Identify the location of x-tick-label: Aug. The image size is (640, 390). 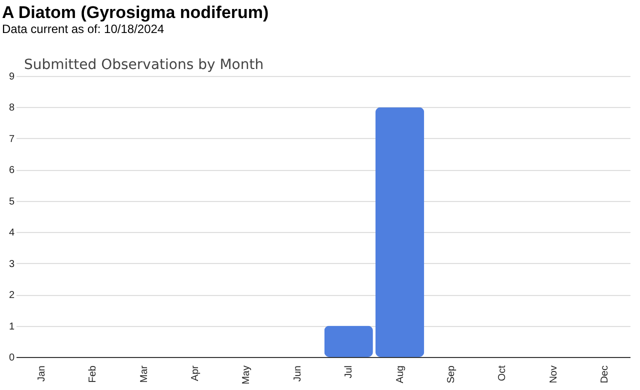
(400, 375).